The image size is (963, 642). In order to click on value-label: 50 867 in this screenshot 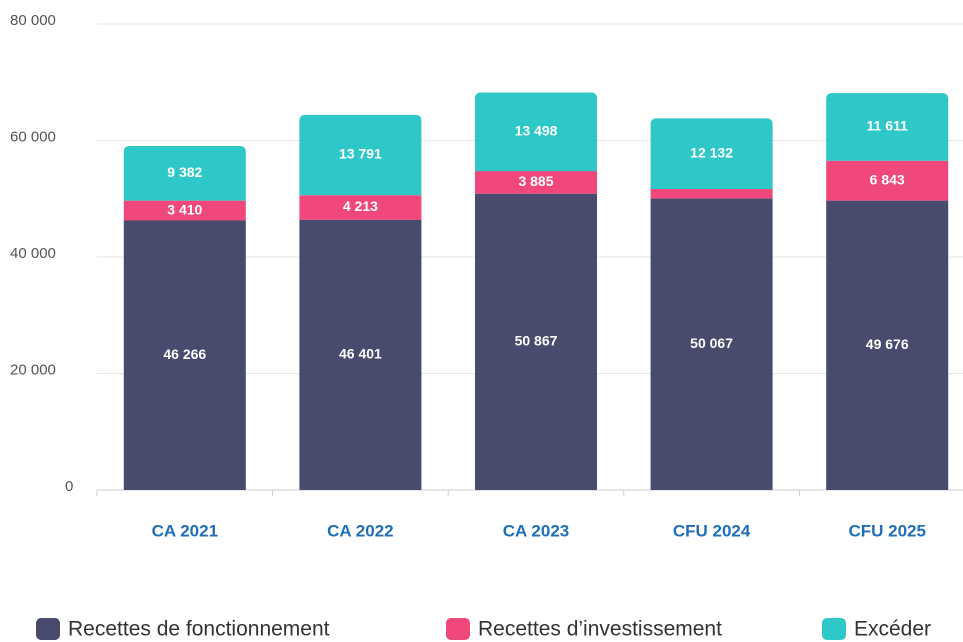, I will do `click(536, 341)`.